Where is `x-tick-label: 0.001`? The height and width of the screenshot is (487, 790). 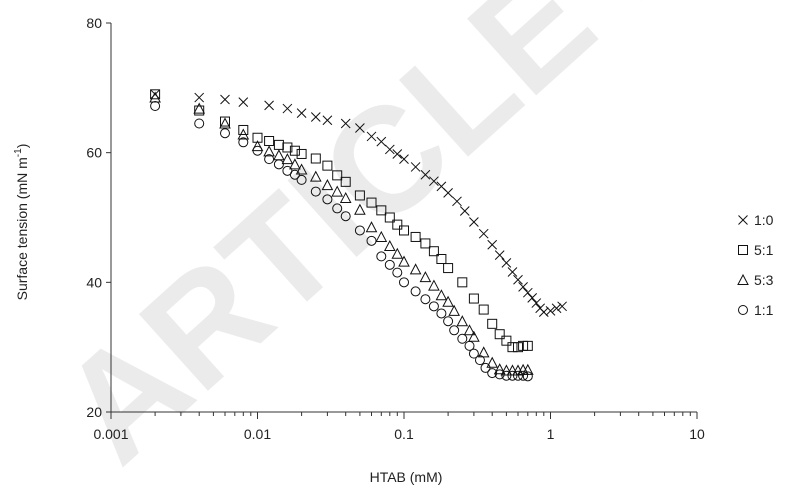 x-tick-label: 0.001 is located at coordinates (110, 434).